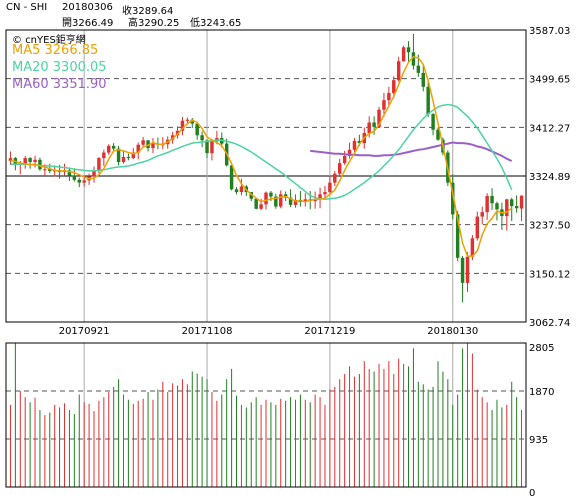 This screenshot has width=580, height=500. Describe the element at coordinates (55, 50) in the screenshot. I see `legend-ma5: MA5 3266.85` at that location.